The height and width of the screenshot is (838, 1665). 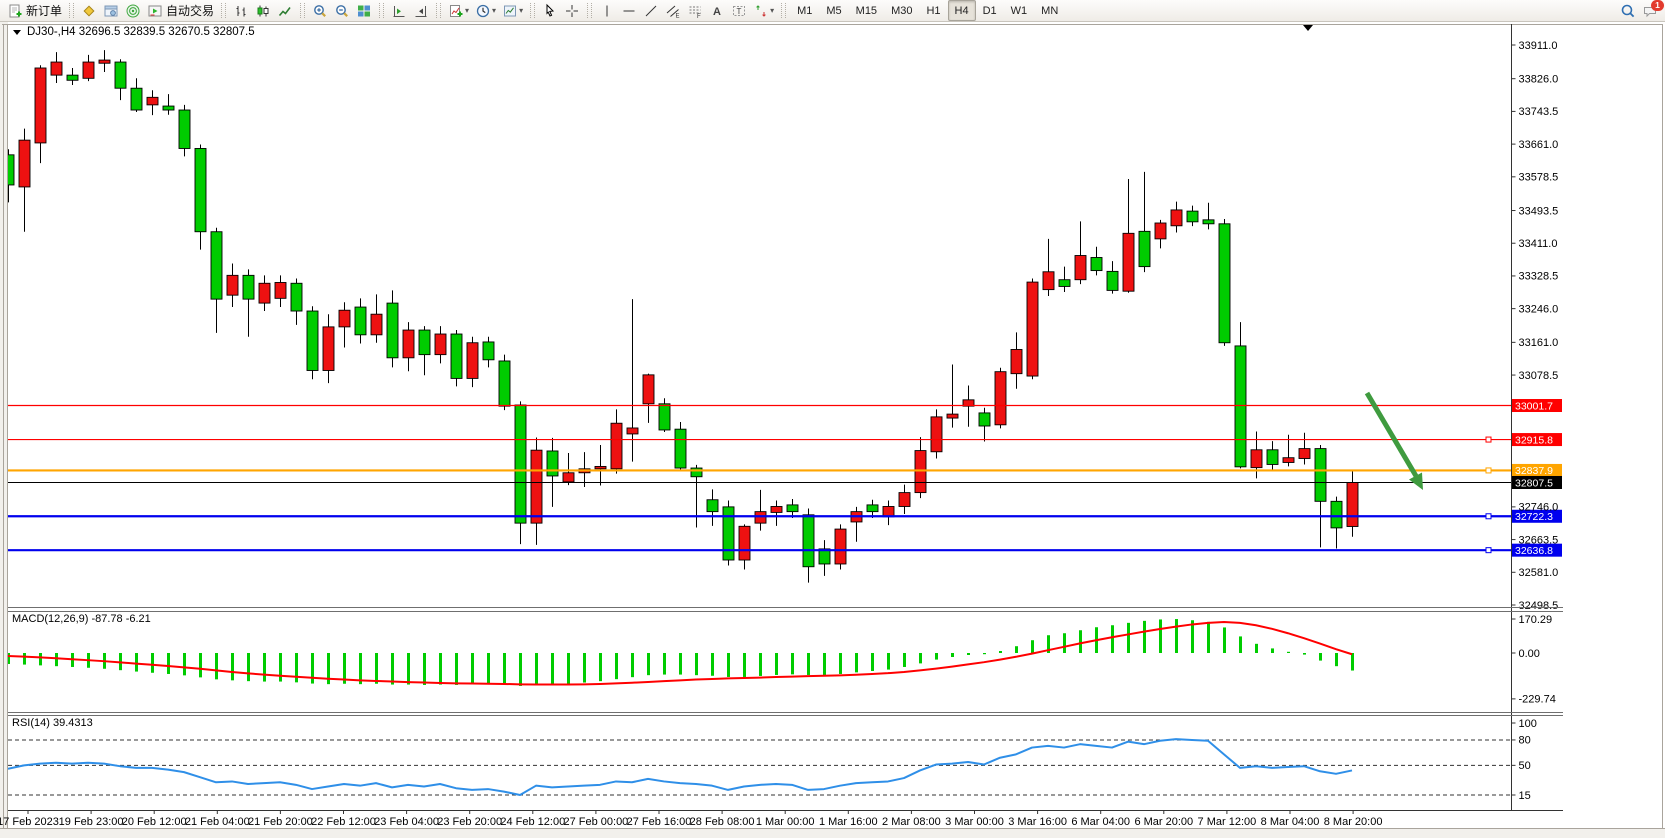 I want to click on equidistant-channel-button: E, so click(x=673, y=10).